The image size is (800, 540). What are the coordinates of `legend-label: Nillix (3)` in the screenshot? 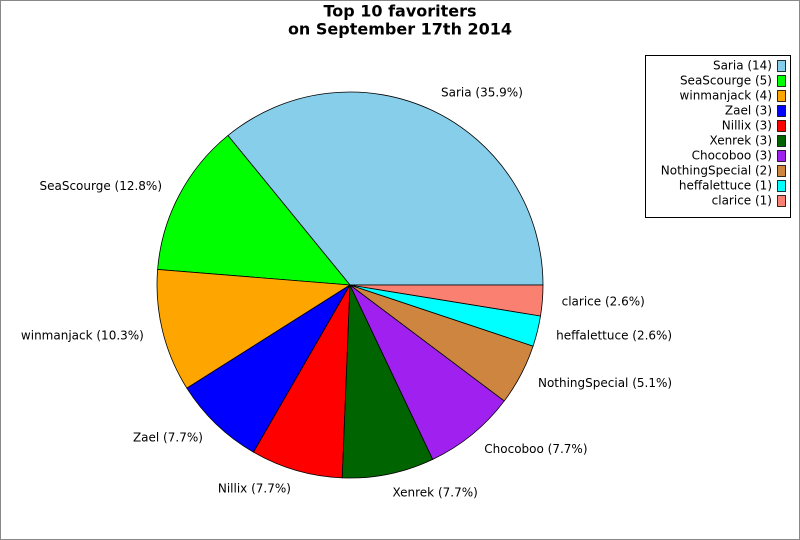 It's located at (747, 126).